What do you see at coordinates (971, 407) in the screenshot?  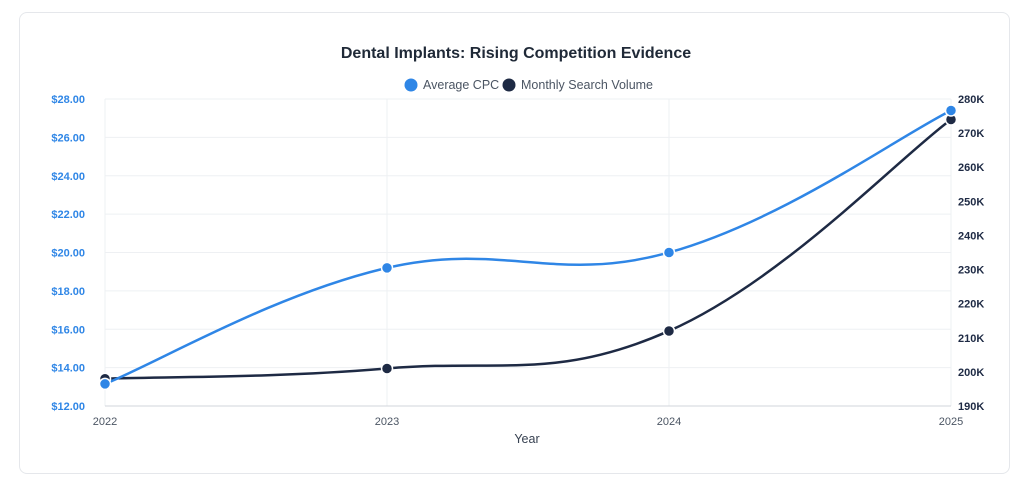 I see `right-y-tick-label: 190K` at bounding box center [971, 407].